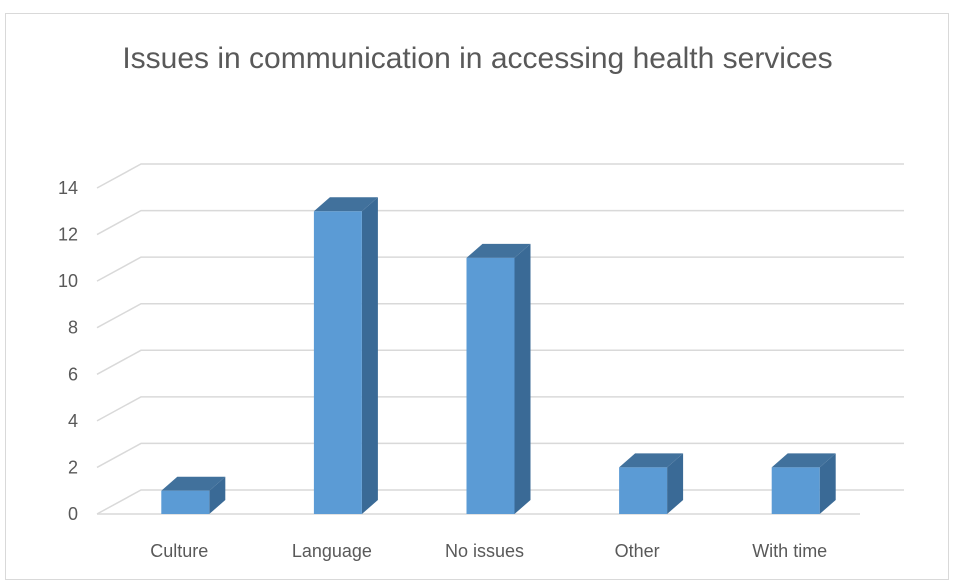 This screenshot has height=583, width=955. Describe the element at coordinates (68, 188) in the screenshot. I see `y-tick-label: 14` at that location.